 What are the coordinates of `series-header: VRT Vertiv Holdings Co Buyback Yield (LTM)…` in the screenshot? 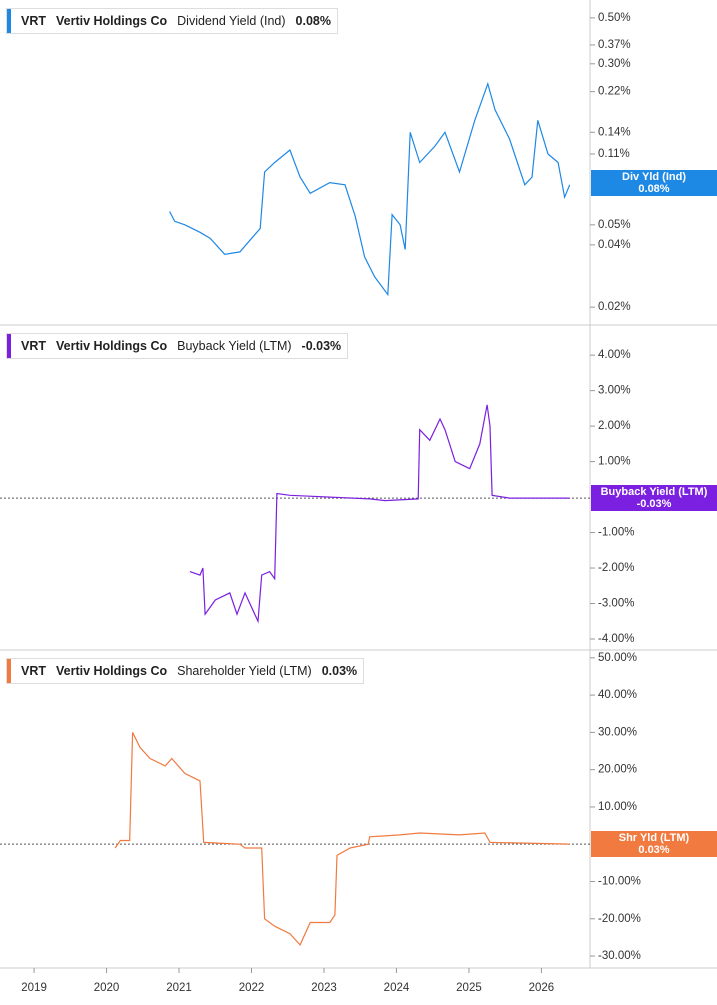 It's located at (177, 346).